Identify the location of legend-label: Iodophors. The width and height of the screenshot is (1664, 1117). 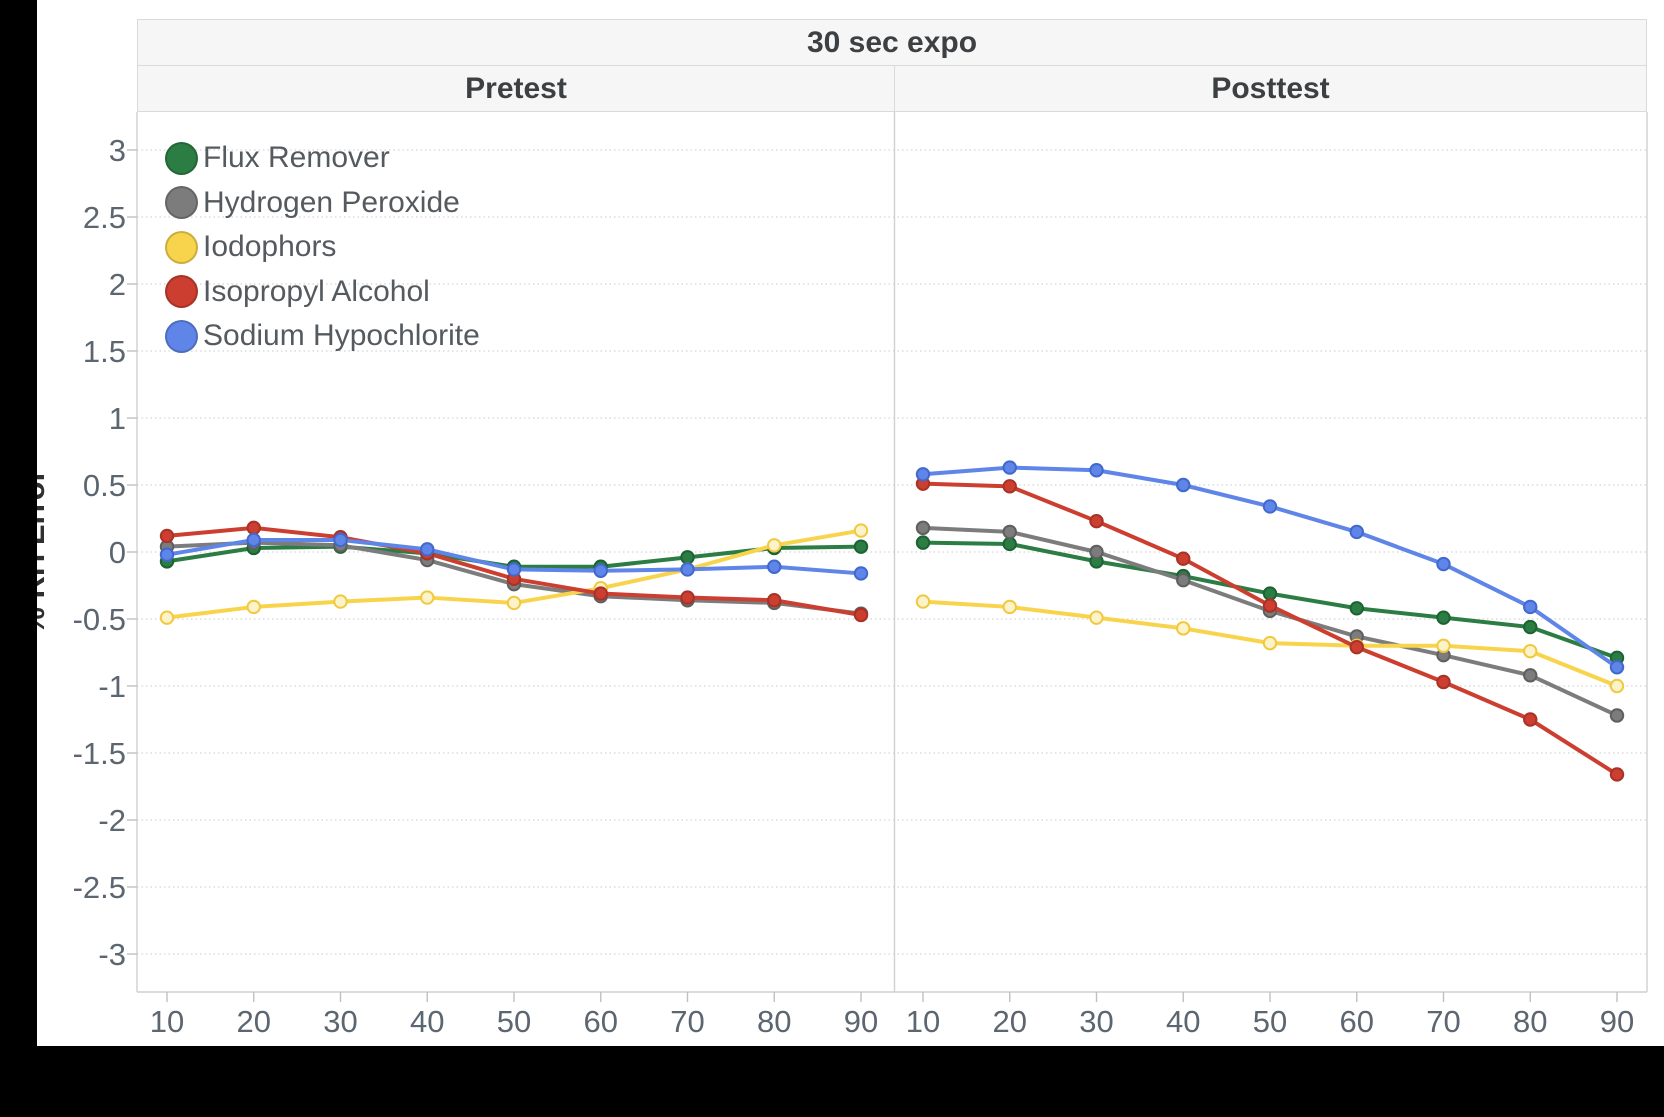
(270, 247).